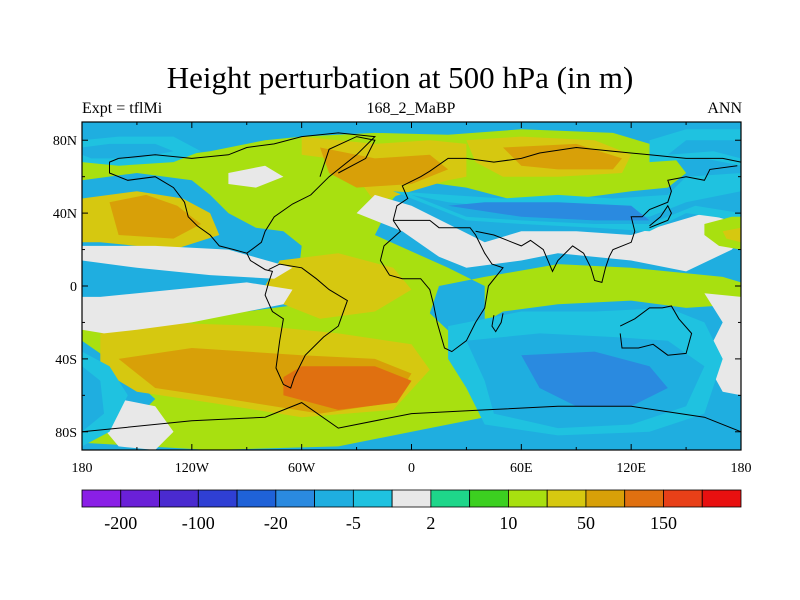  I want to click on y-tick-label-4: 80S, so click(66, 433).